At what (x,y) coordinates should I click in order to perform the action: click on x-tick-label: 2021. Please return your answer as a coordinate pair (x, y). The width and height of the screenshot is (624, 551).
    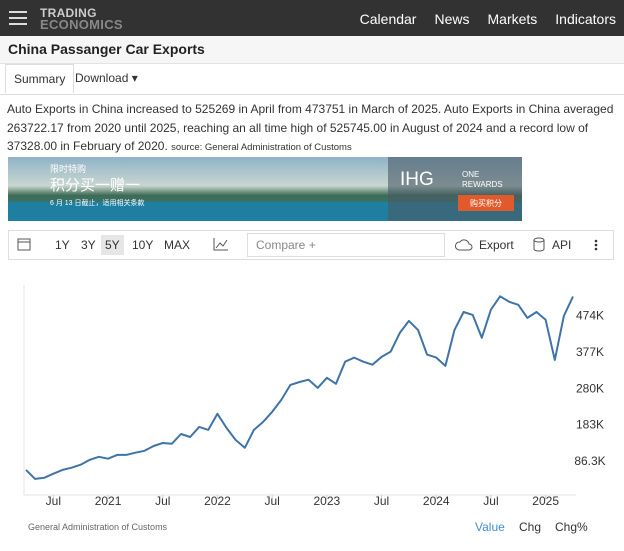
    Looking at the image, I should click on (108, 501).